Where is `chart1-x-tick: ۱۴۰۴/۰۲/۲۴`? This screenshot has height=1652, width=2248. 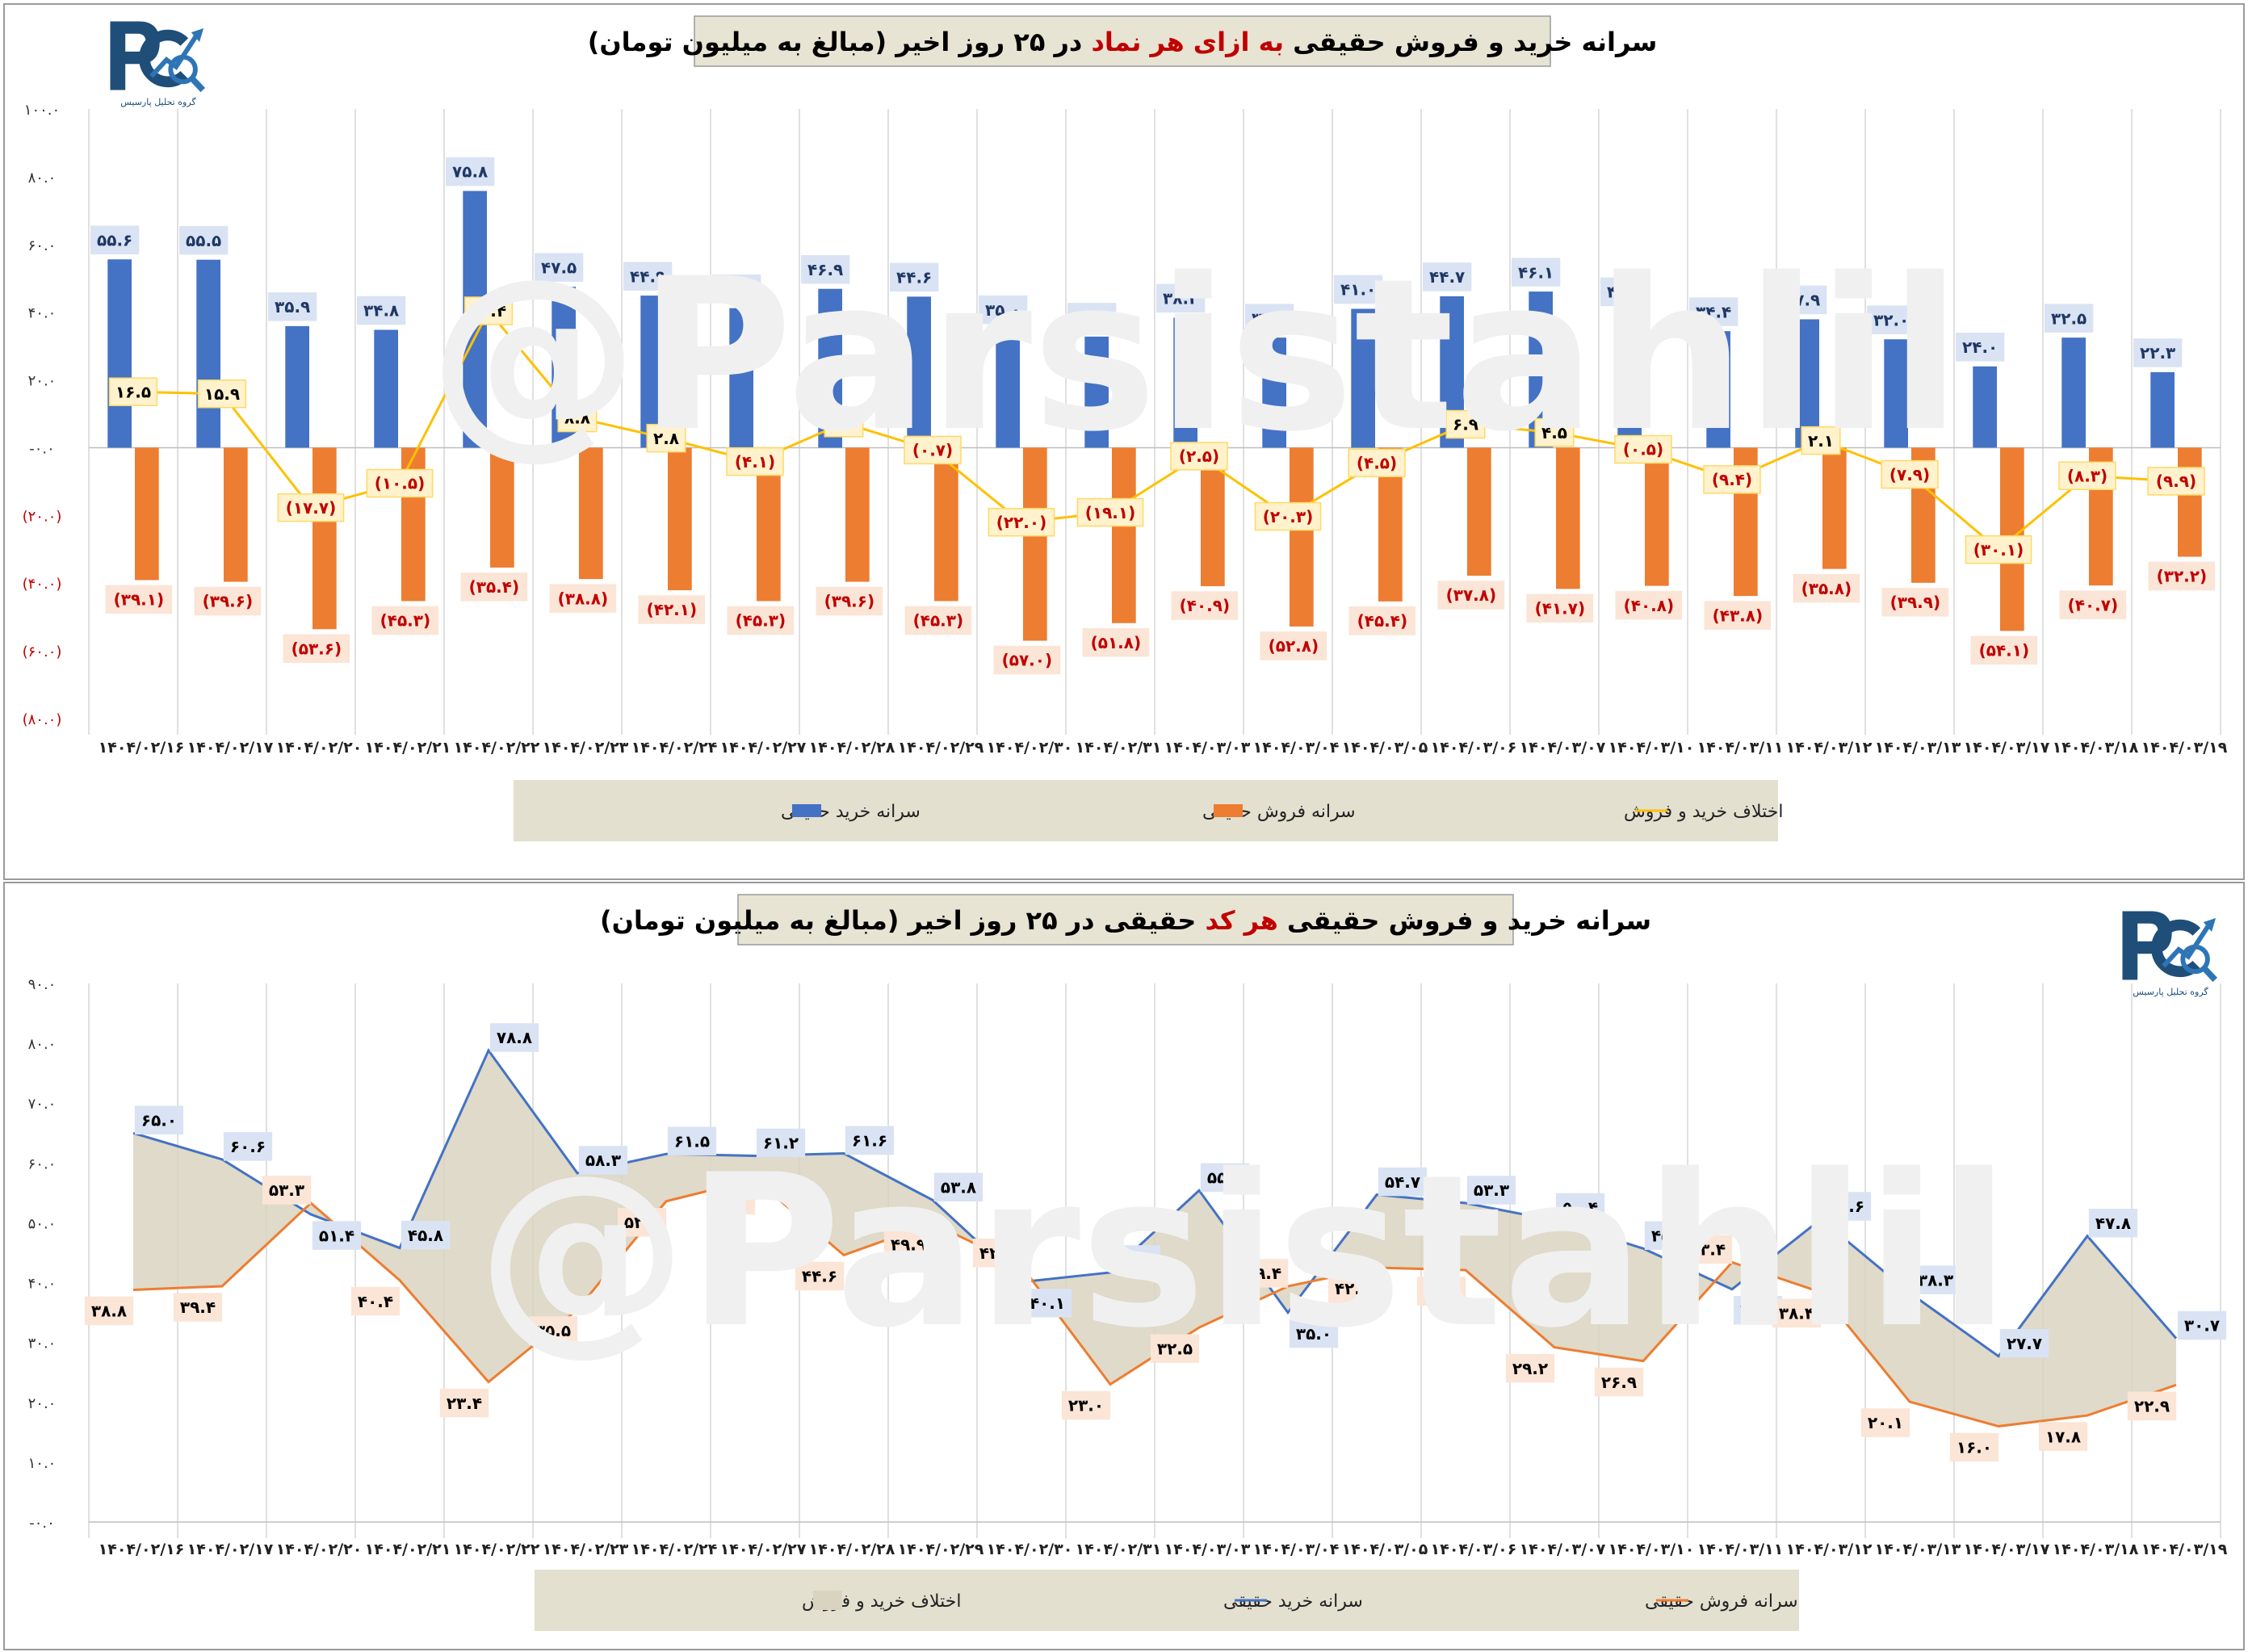 chart1-x-tick: ۱۴۰۴/۰۲/۲۴ is located at coordinates (674, 748).